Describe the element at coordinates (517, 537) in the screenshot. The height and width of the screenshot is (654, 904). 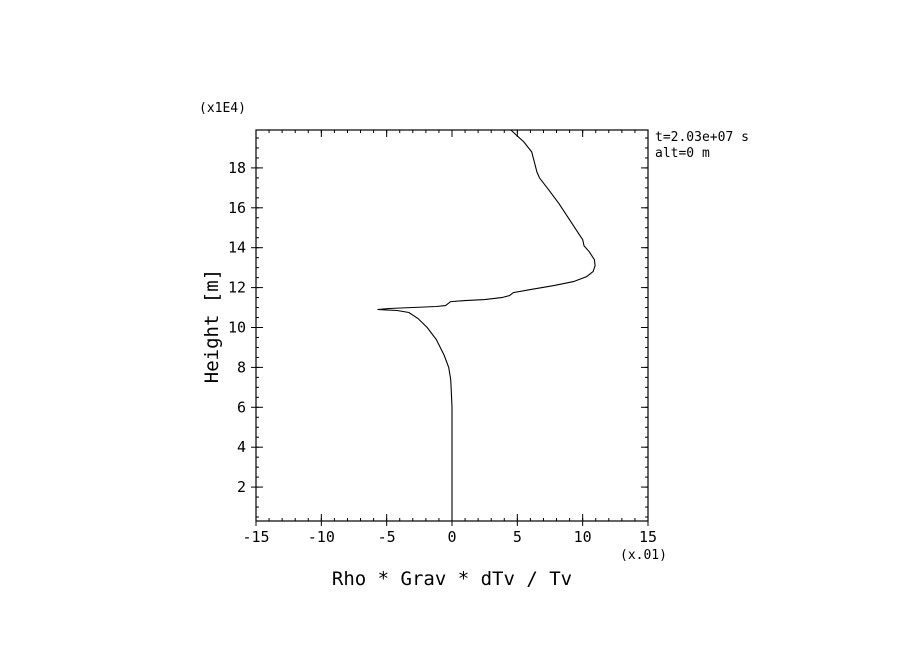
I see `x-tick-label: 5` at that location.